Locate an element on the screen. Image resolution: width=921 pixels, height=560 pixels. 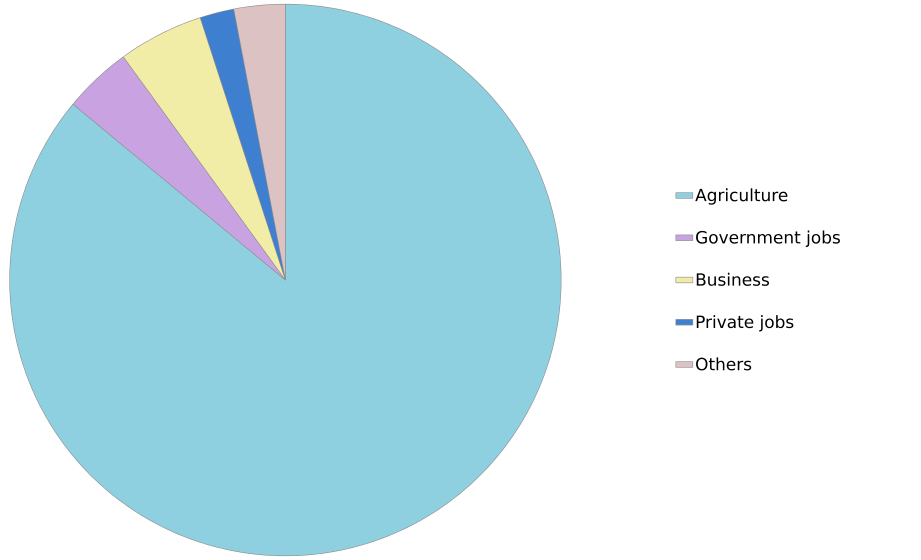
legend-label: Others is located at coordinates (724, 363).